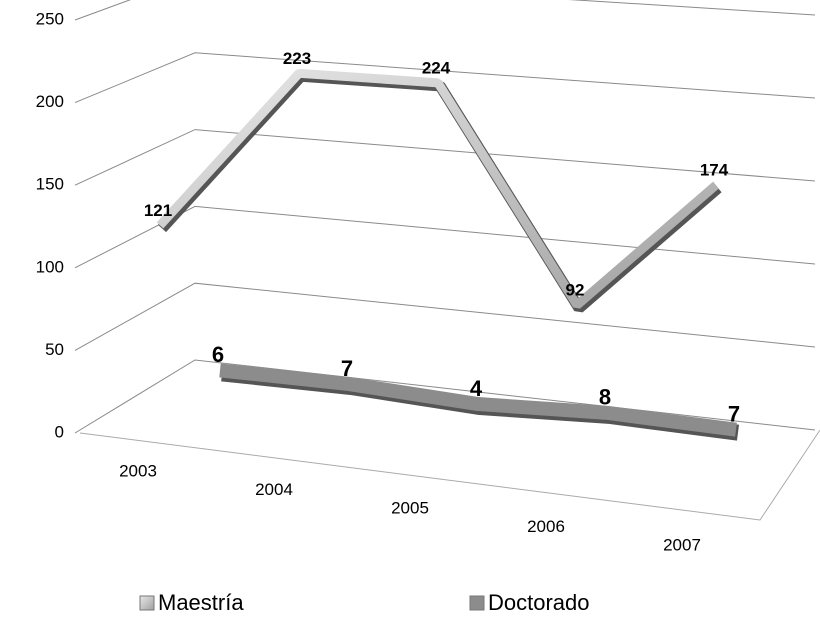 The height and width of the screenshot is (619, 820). What do you see at coordinates (218, 354) in the screenshot?
I see `data-label: 6` at bounding box center [218, 354].